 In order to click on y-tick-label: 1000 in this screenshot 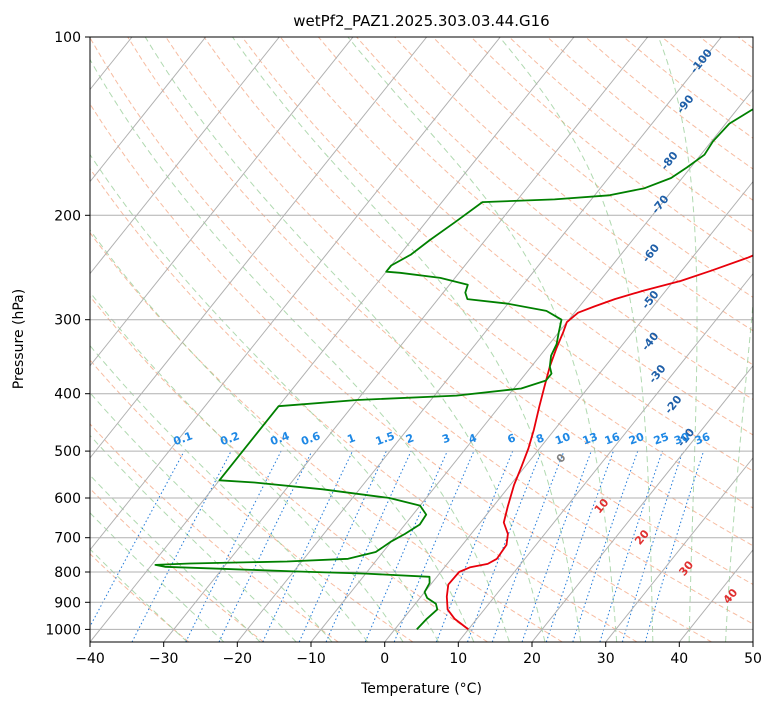, I will do `click(63, 630)`.